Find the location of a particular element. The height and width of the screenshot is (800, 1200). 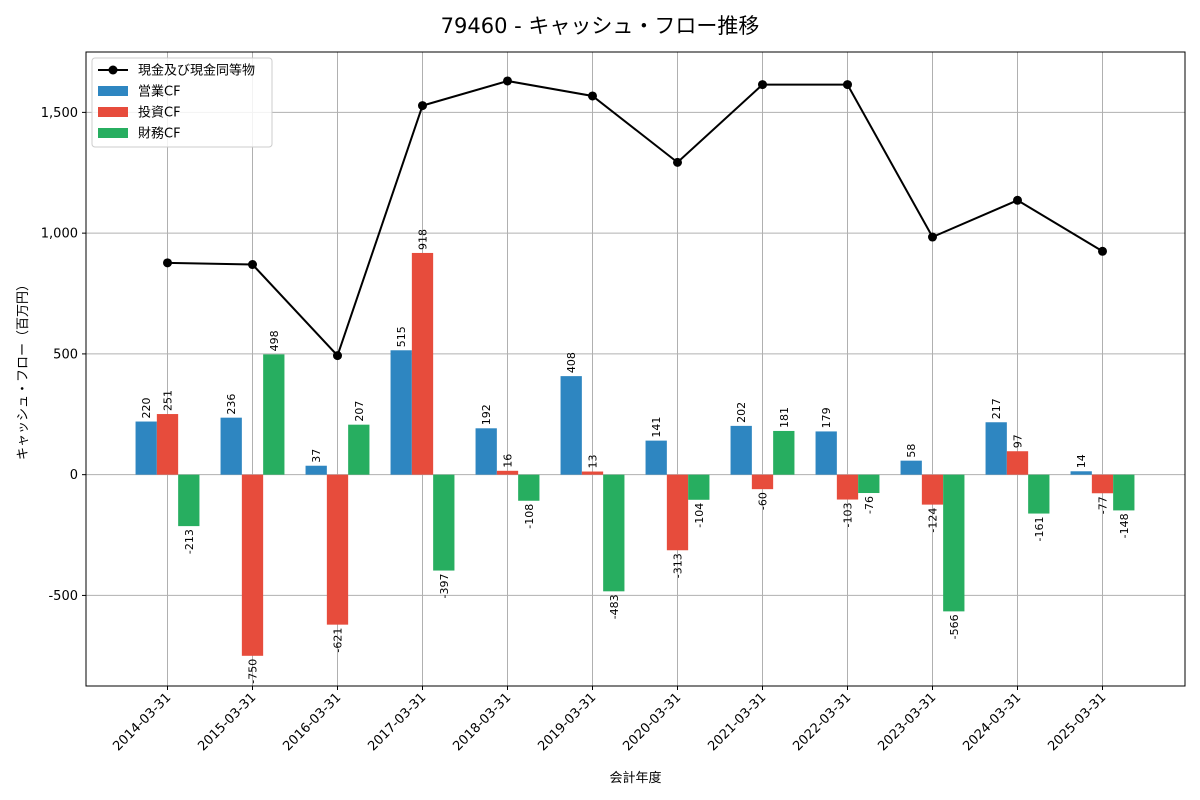

x-tick-label: 2019-03-31 is located at coordinates (567, 722).